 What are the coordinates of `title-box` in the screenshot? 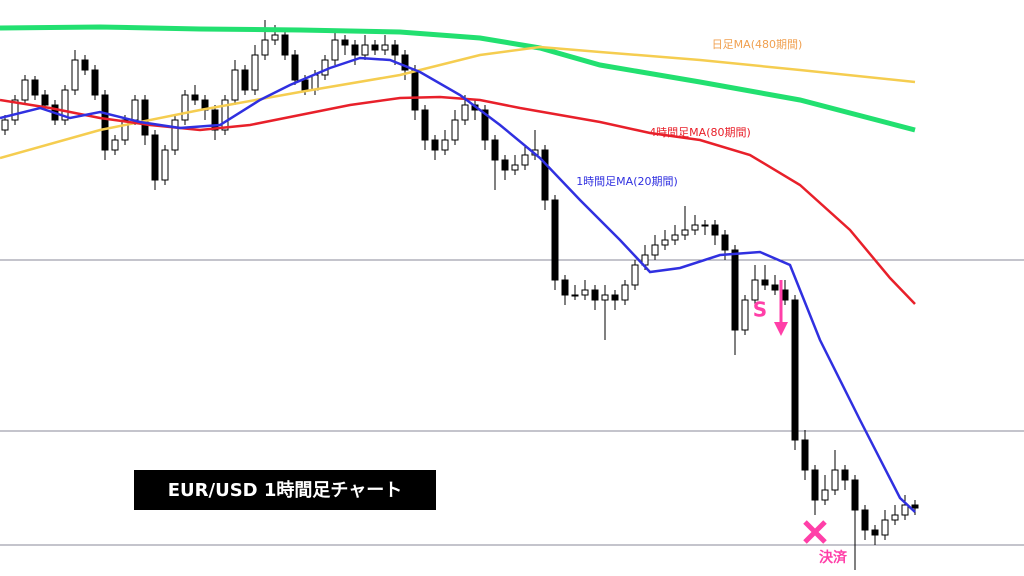 It's located at (285, 490).